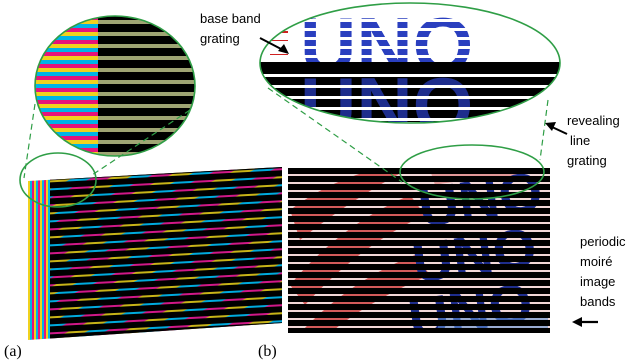  I want to click on label-periodic: periodic, so click(603, 241).